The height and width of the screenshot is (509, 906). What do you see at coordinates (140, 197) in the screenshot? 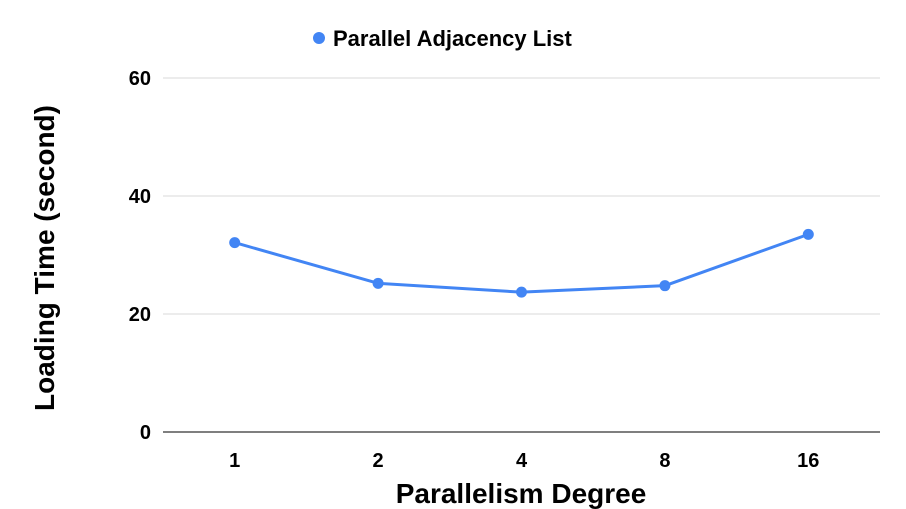
I see `y-tick-label: 40` at bounding box center [140, 197].